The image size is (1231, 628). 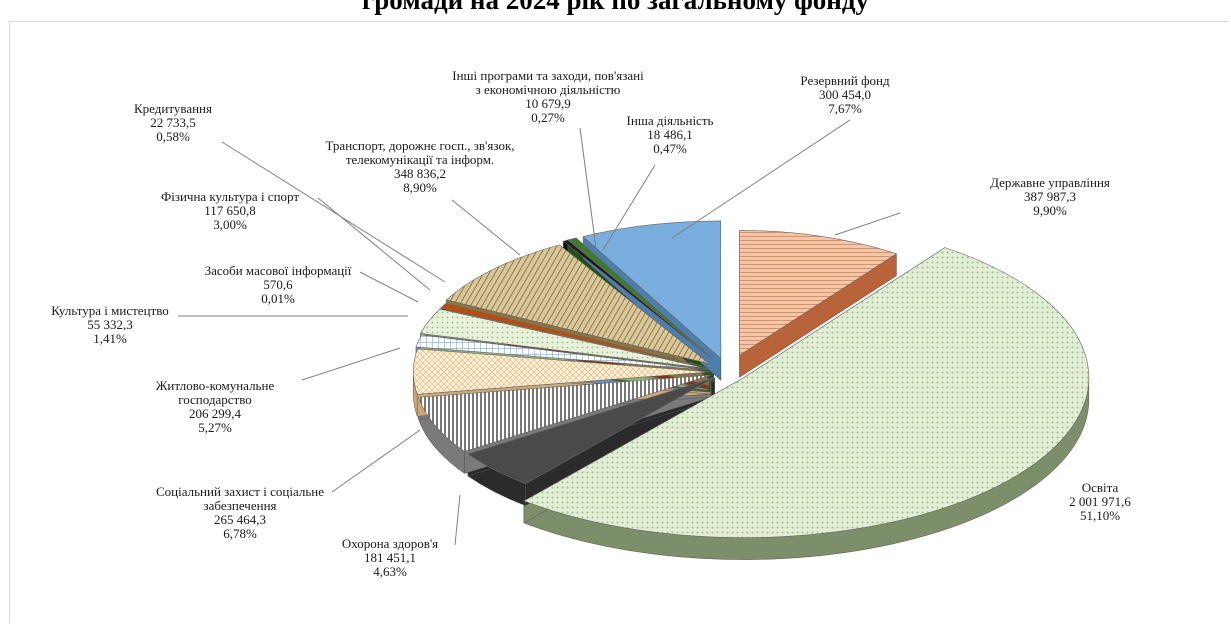 What do you see at coordinates (1050, 196) in the screenshot?
I see `slice-label: Державне управління 387 987,3 9,90%` at bounding box center [1050, 196].